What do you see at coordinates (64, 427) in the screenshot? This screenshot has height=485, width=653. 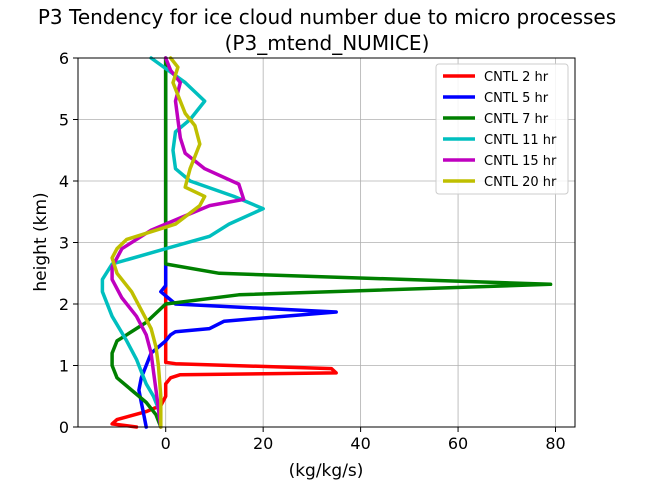 I see `y-tick-label: 0` at bounding box center [64, 427].